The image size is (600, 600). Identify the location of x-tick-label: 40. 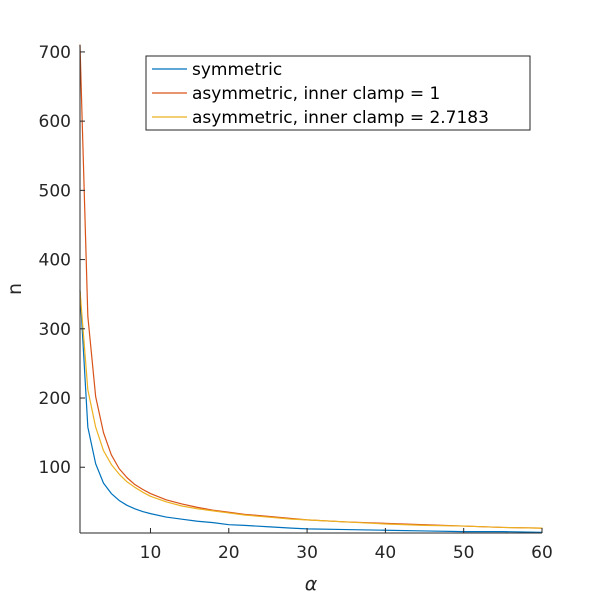
(386, 553).